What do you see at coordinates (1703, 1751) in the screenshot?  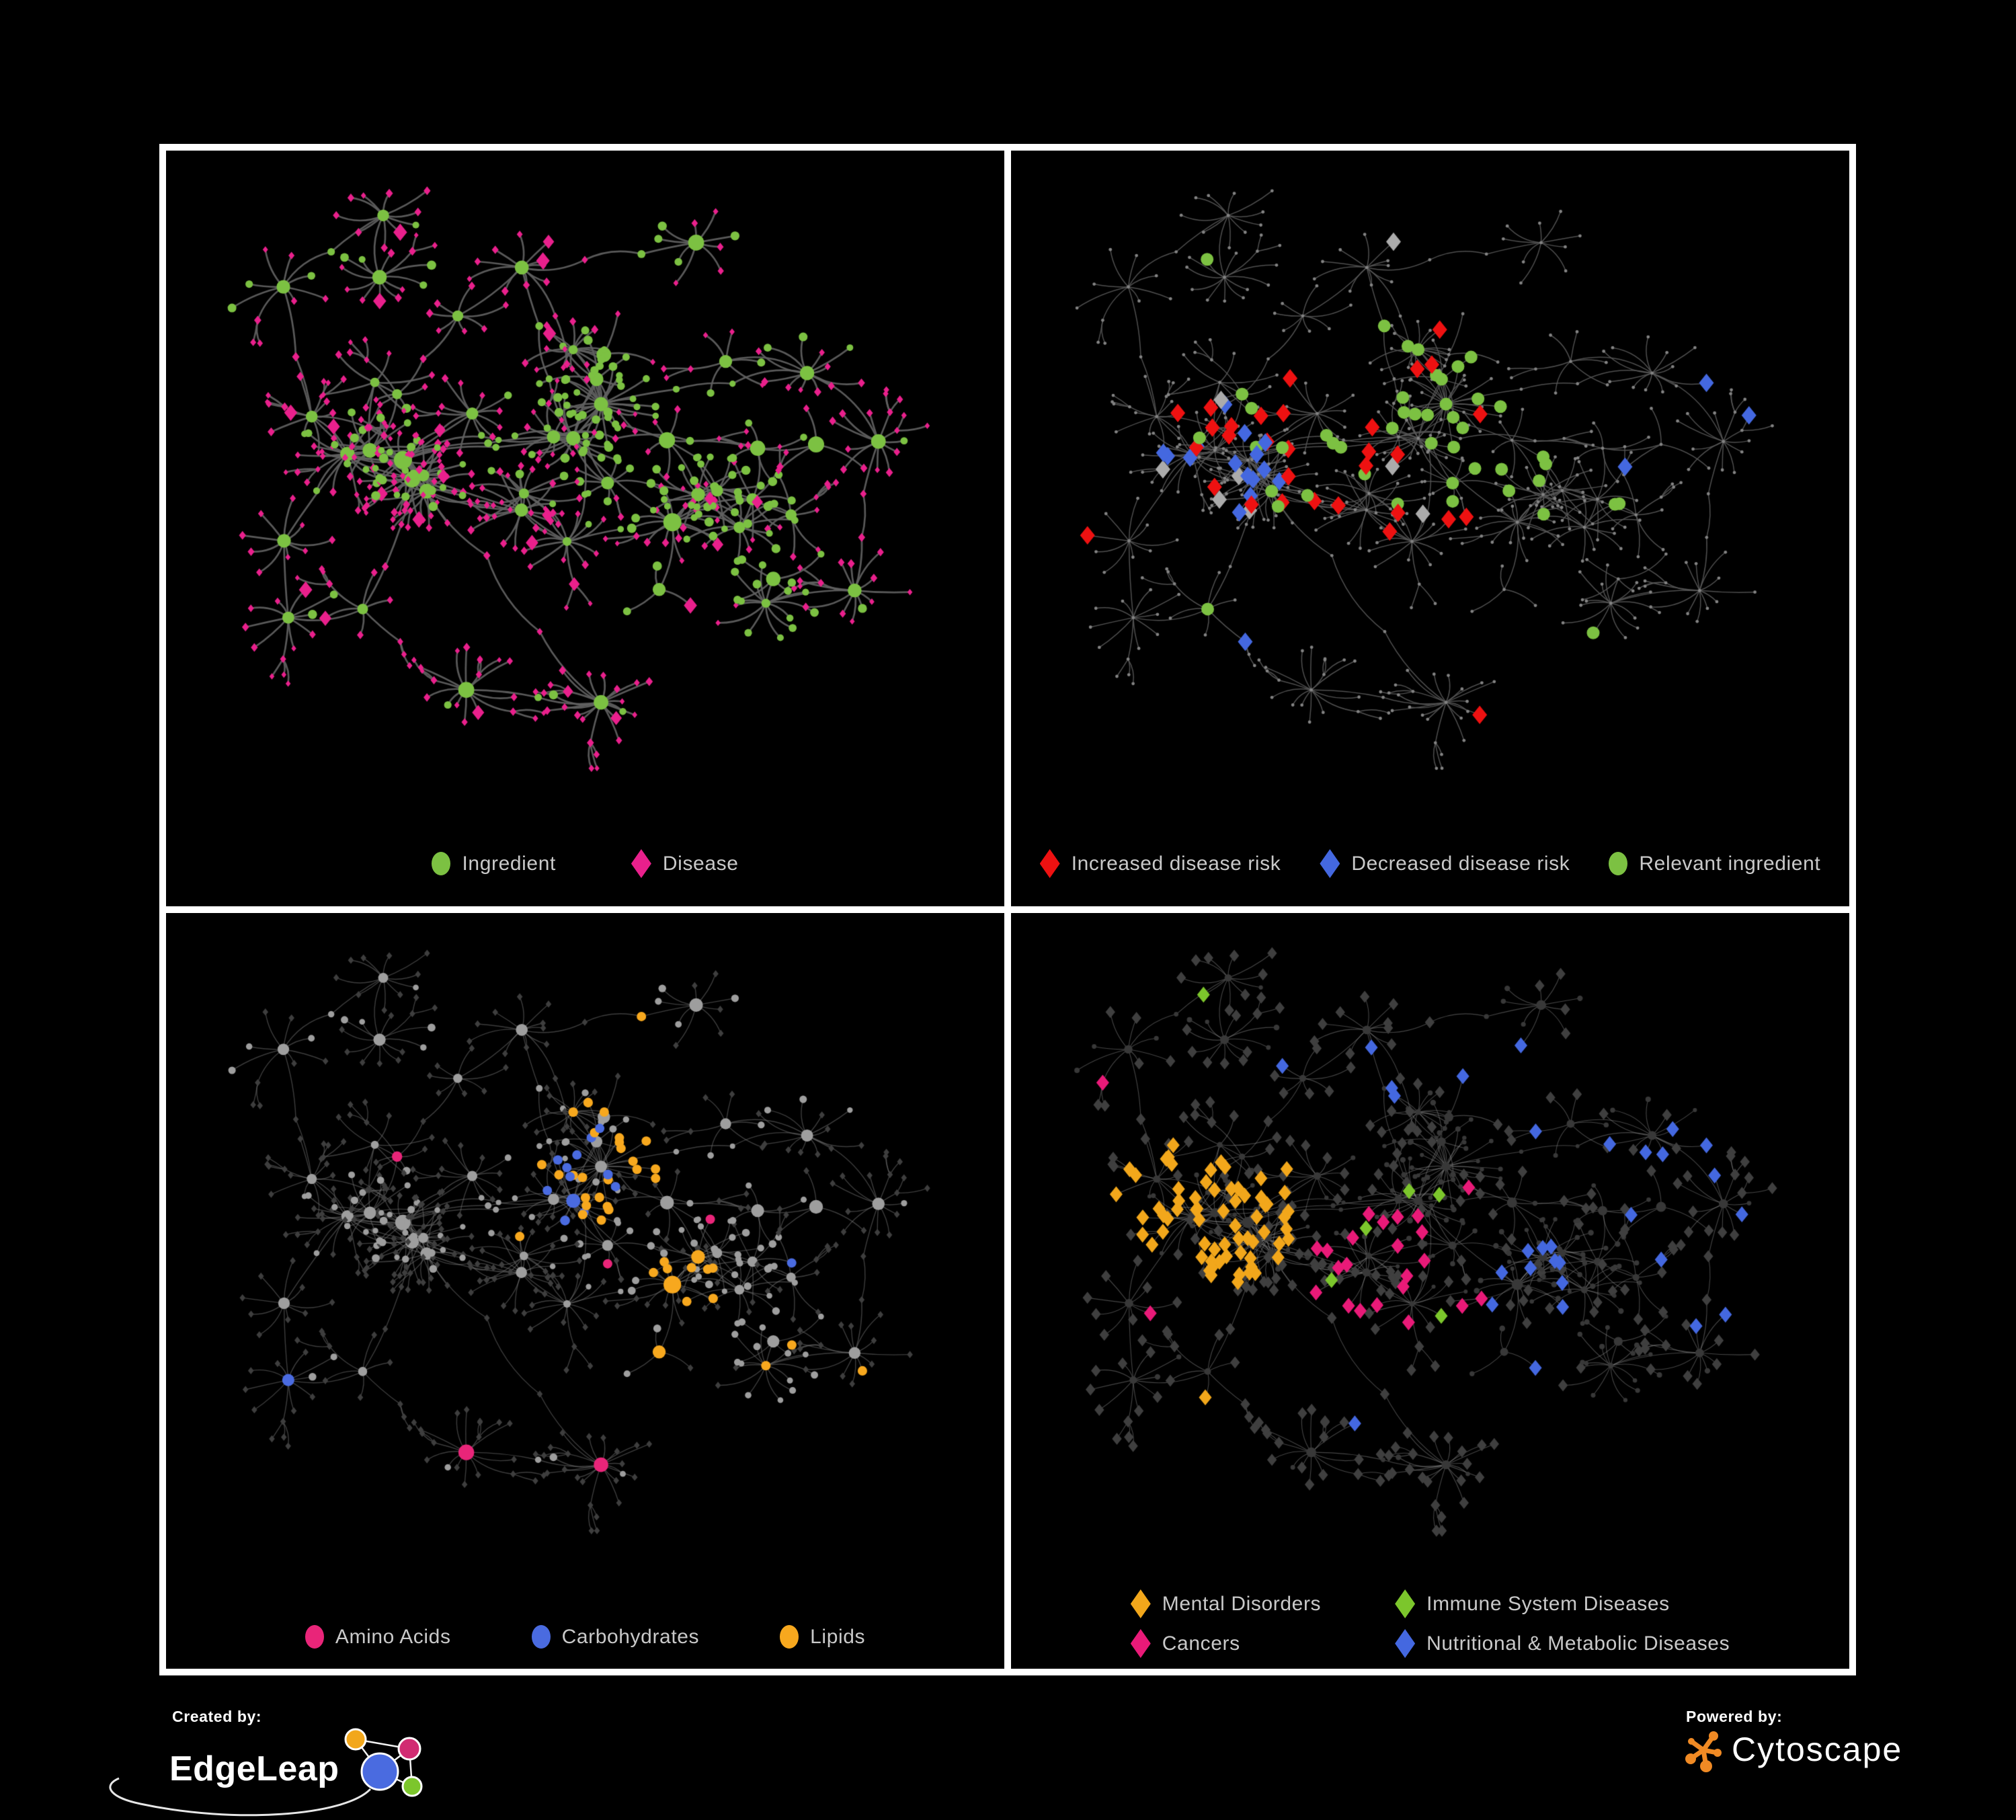 I see `cytoscape-logo-icon` at bounding box center [1703, 1751].